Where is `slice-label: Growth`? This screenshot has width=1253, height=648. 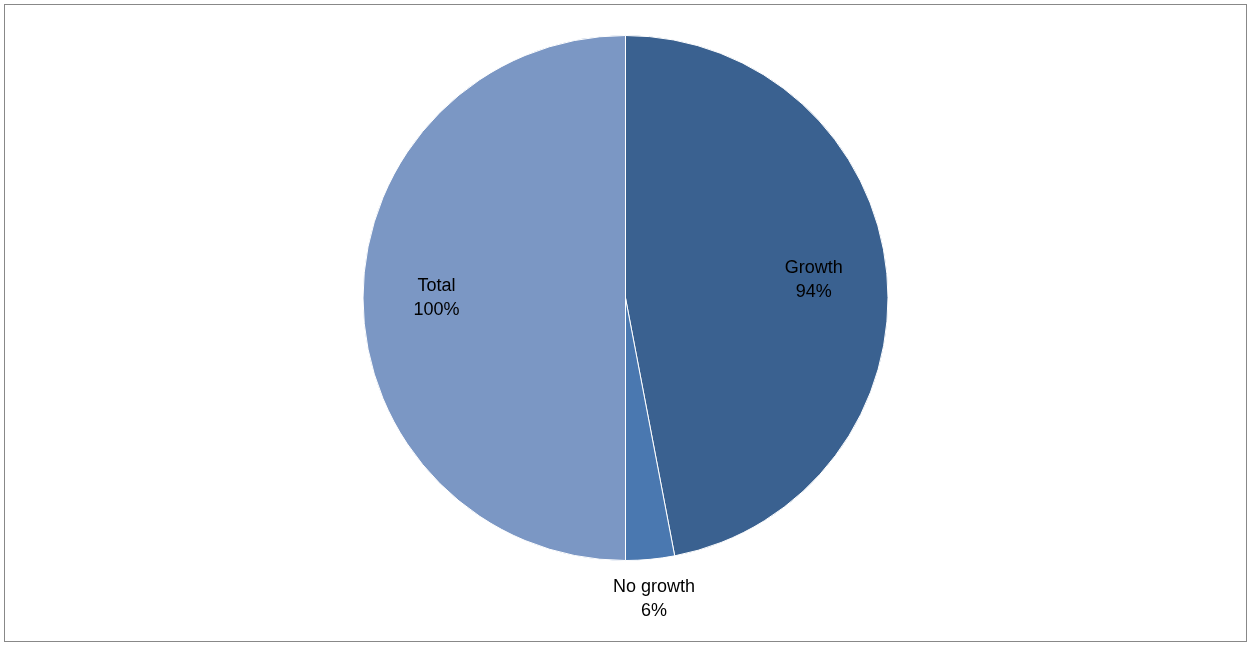
slice-label: Growth is located at coordinates (813, 267).